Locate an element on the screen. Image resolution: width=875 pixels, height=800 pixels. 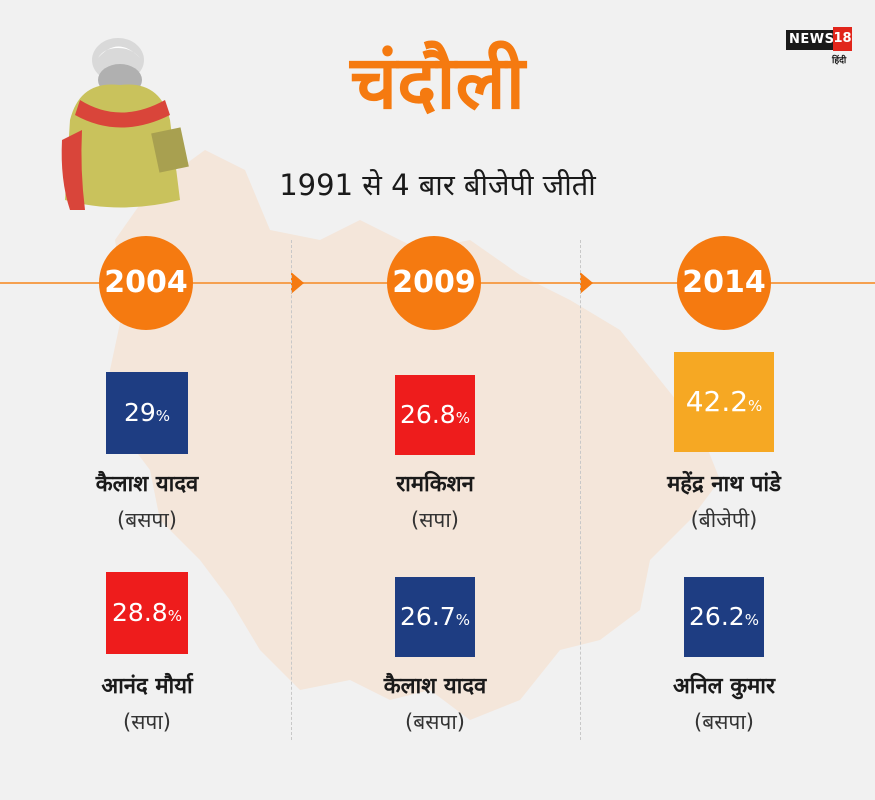
vote-share-box: 26.8% is located at coordinates (435, 415).